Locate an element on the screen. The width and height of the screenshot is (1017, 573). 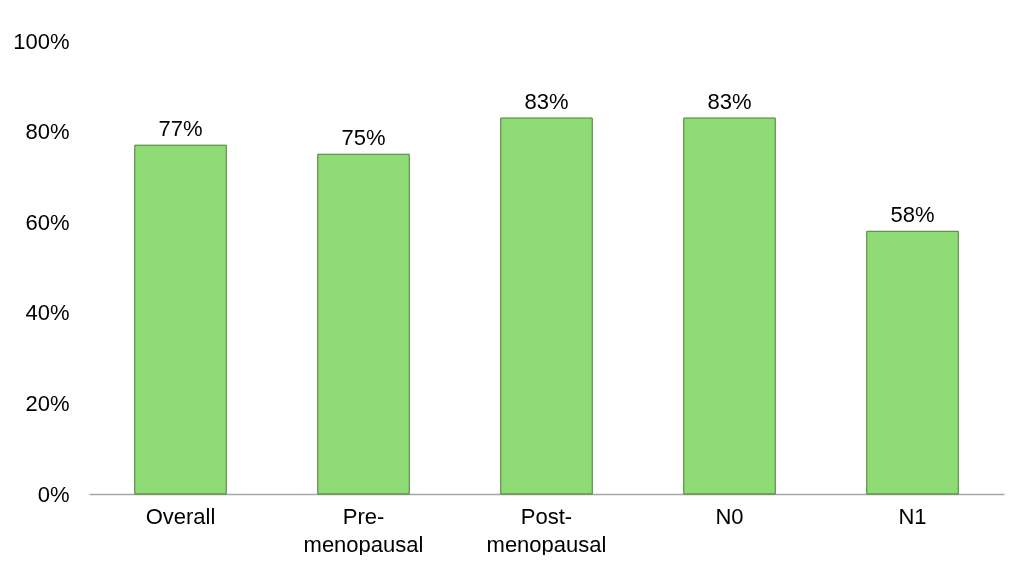
data-label: 77% is located at coordinates (180, 129).